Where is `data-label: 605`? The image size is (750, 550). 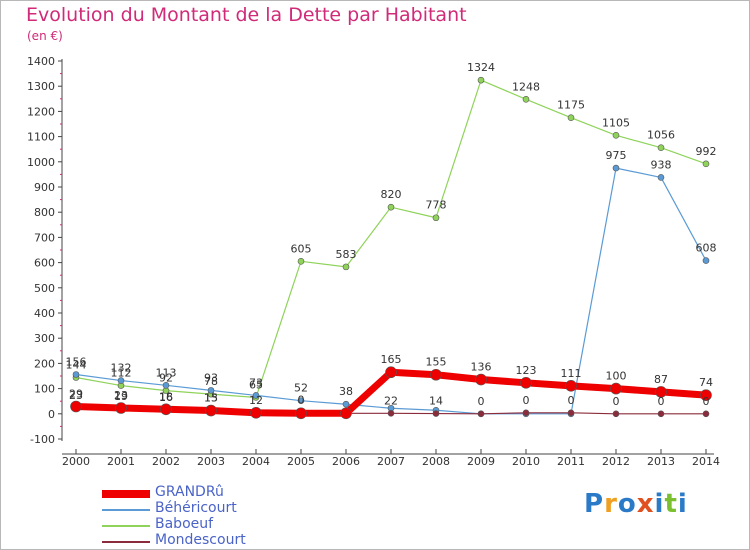
data-label: 605 is located at coordinates (301, 248).